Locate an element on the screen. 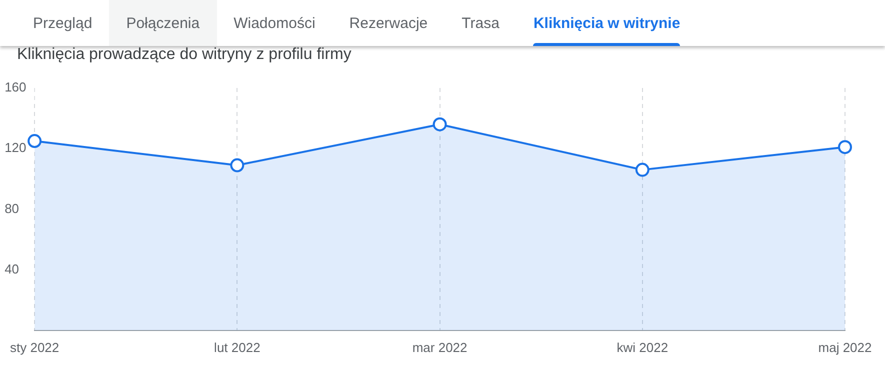  text: Przegląd is located at coordinates (62, 23).